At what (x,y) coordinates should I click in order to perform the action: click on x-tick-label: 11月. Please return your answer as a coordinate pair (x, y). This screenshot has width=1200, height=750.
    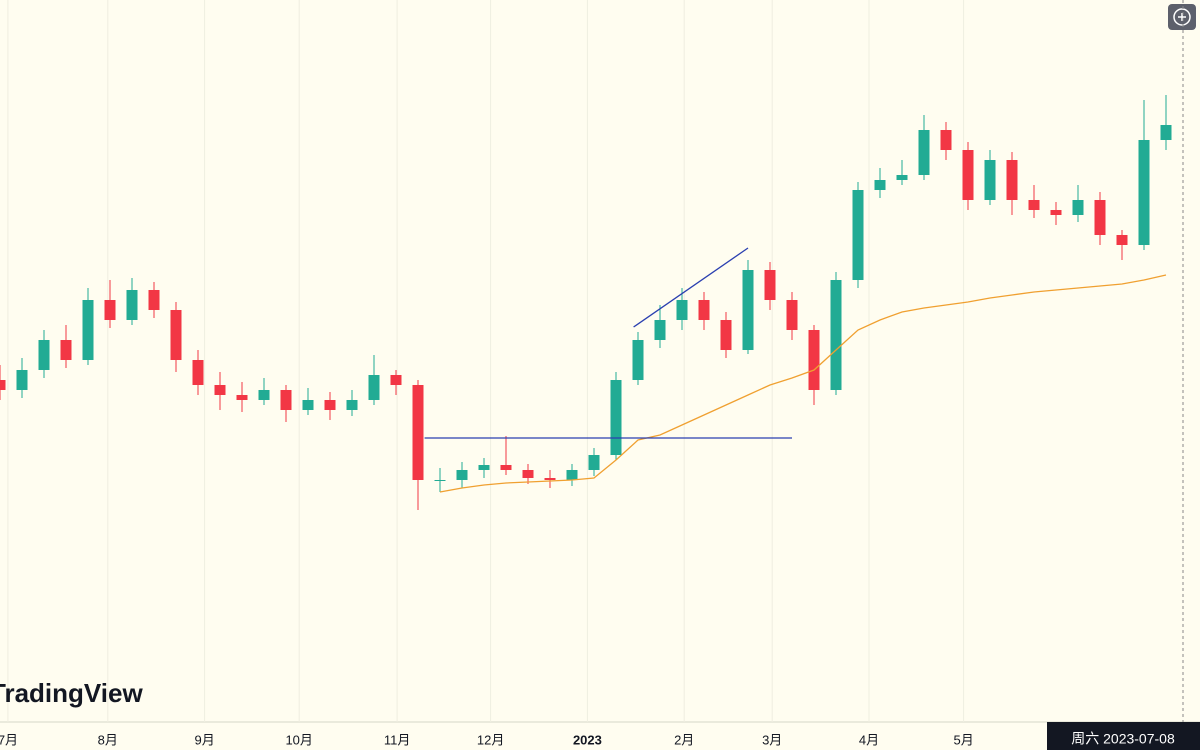
    Looking at the image, I should click on (397, 739).